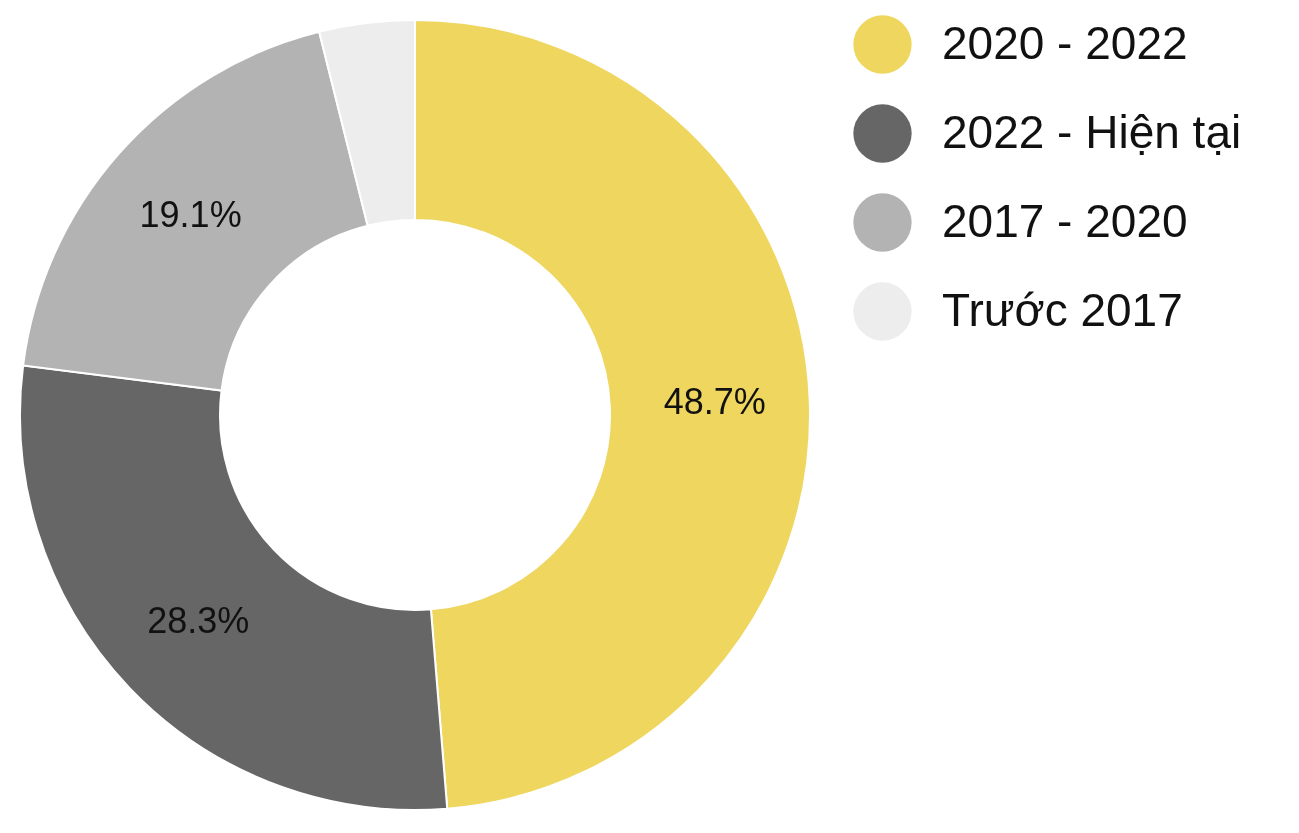 The width and height of the screenshot is (1299, 833). What do you see at coordinates (714, 401) in the screenshot?
I see `data-label: 48.7%` at bounding box center [714, 401].